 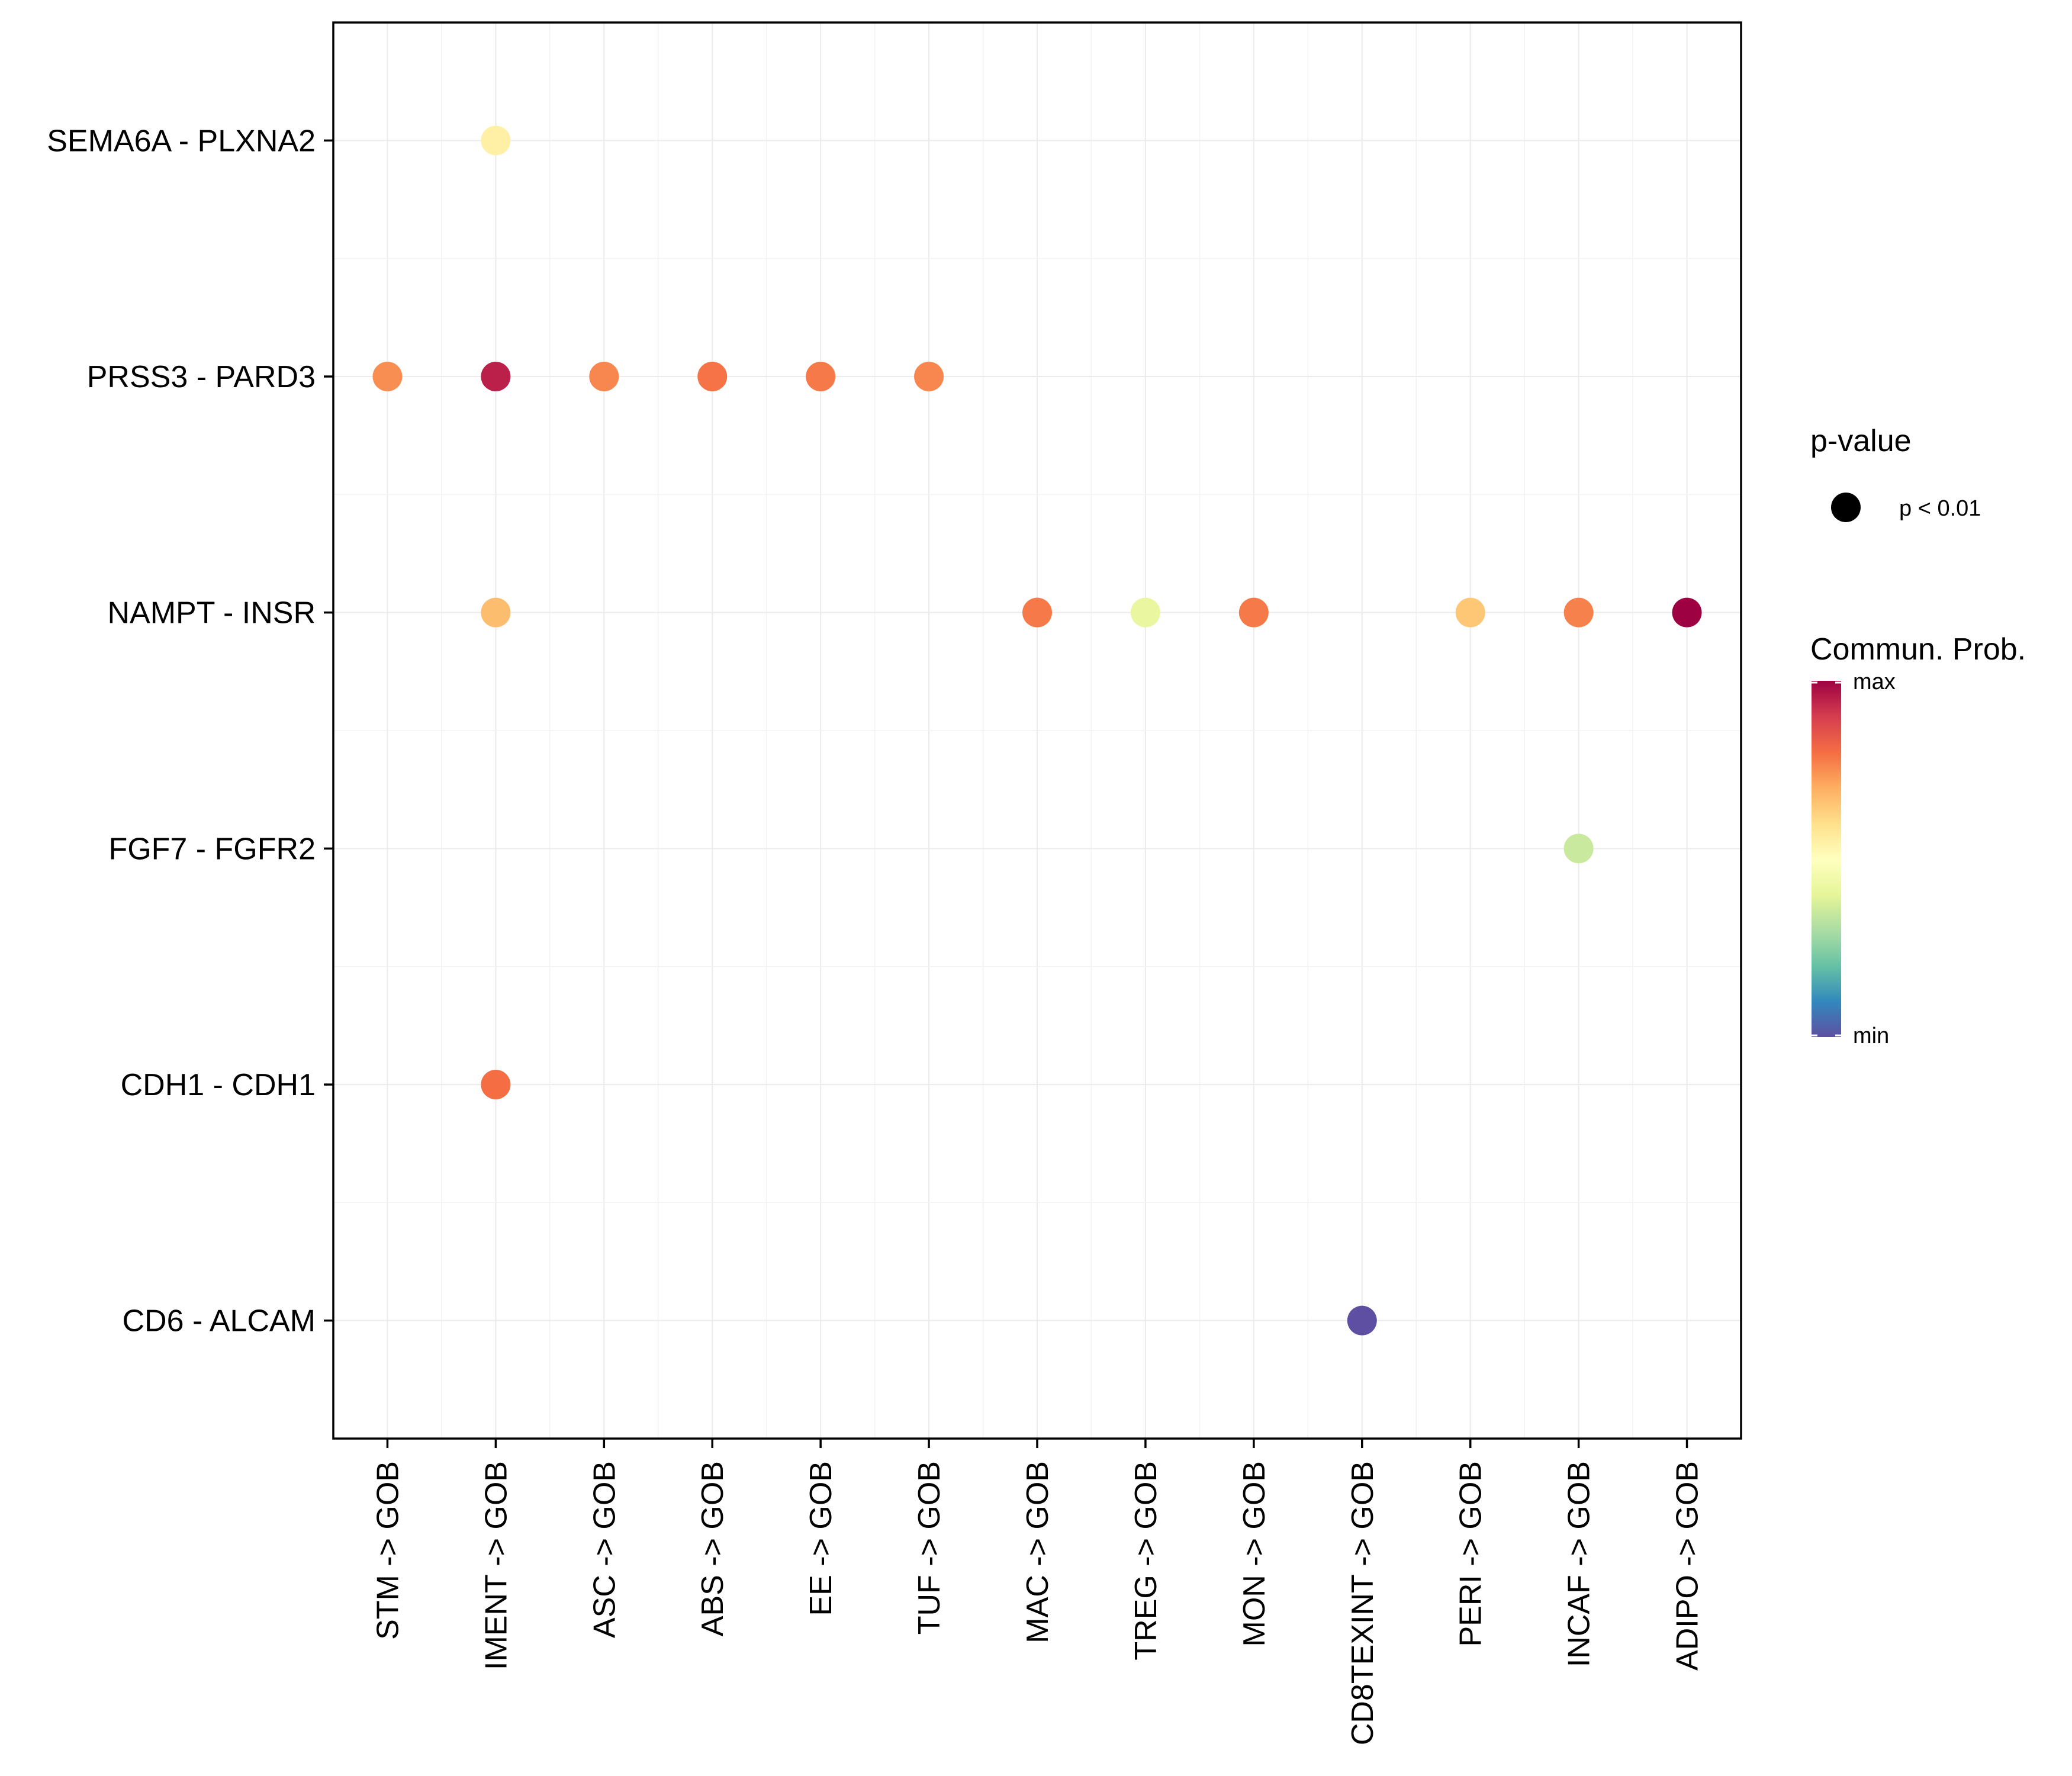 I want to click on pvalue-legend-title: p-value, so click(x=1861, y=441).